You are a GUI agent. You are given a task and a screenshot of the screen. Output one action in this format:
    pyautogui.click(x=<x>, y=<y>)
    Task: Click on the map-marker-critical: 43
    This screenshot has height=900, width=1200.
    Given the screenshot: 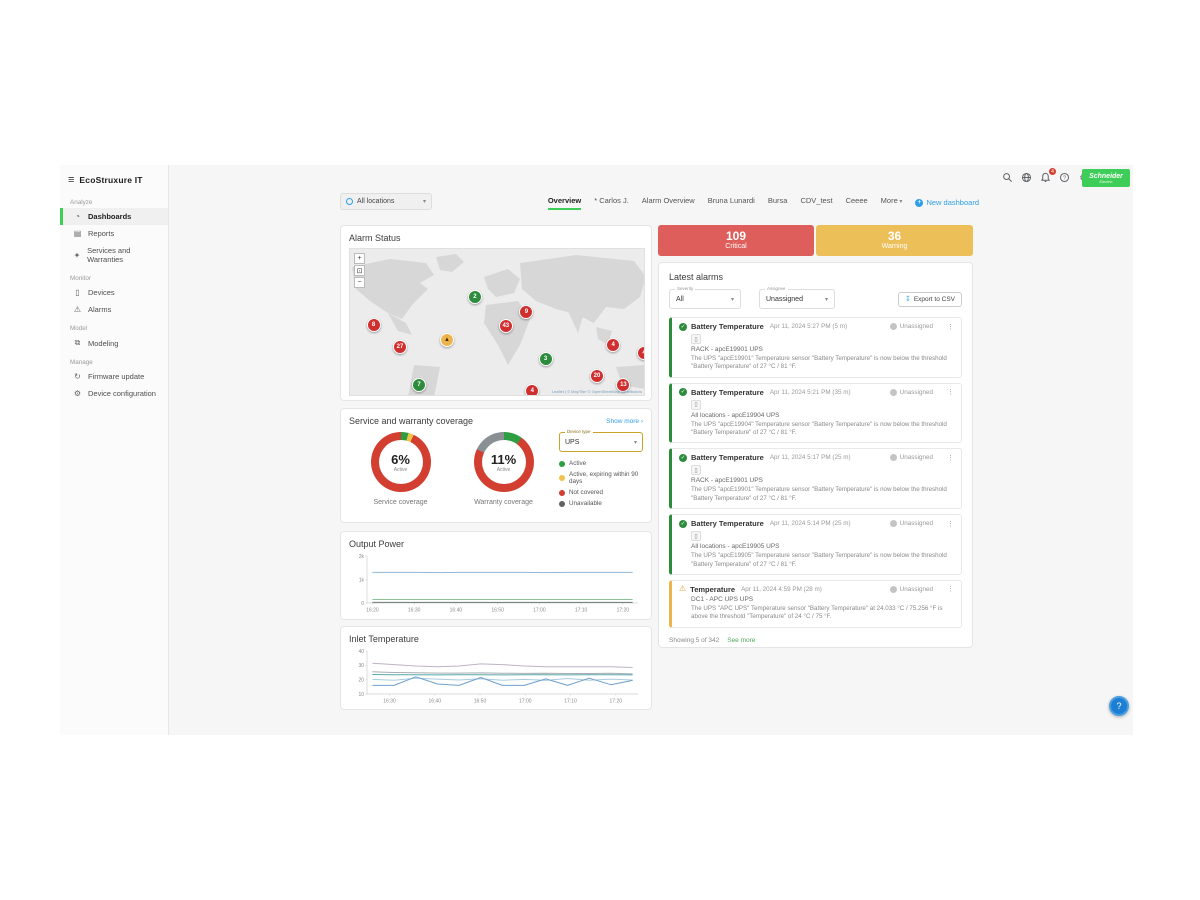 What is the action you would take?
    pyautogui.click(x=505, y=326)
    